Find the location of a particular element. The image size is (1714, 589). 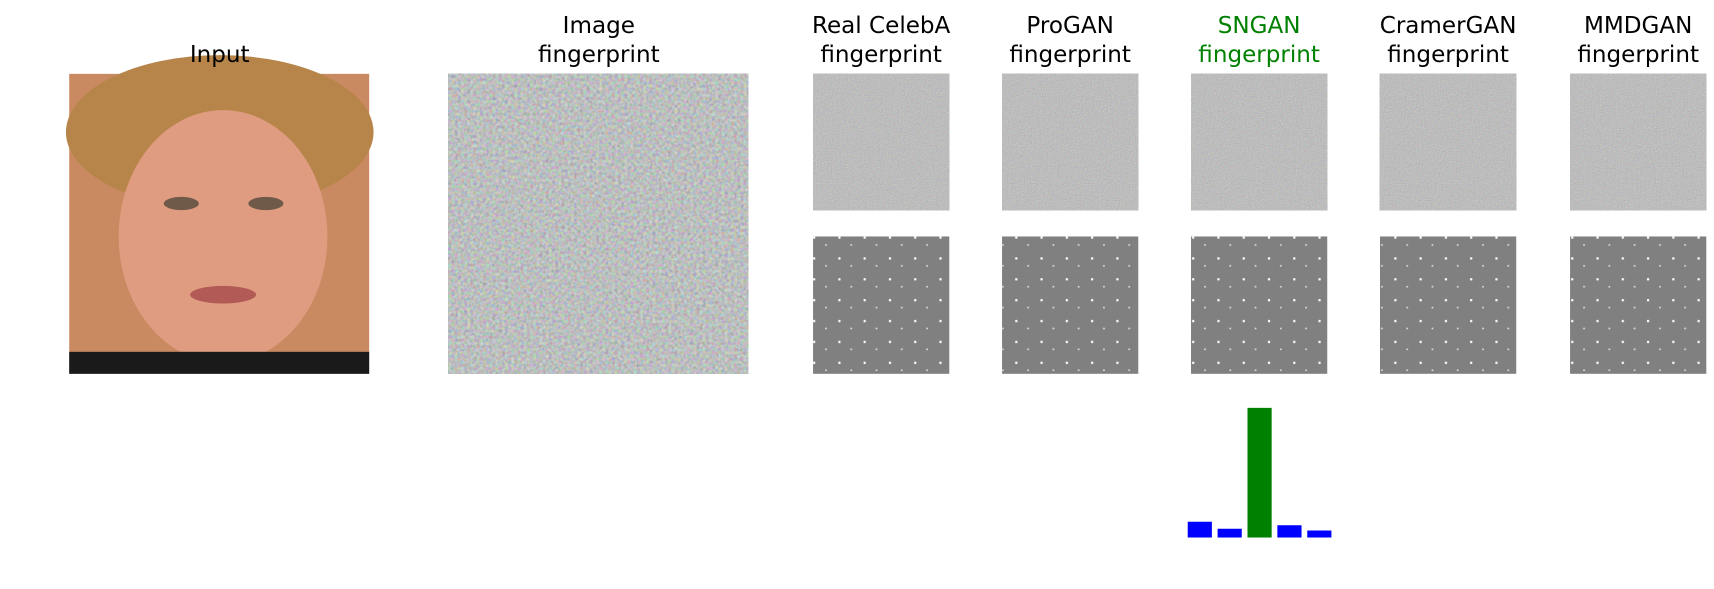

column-title: Image is located at coordinates (599, 26).